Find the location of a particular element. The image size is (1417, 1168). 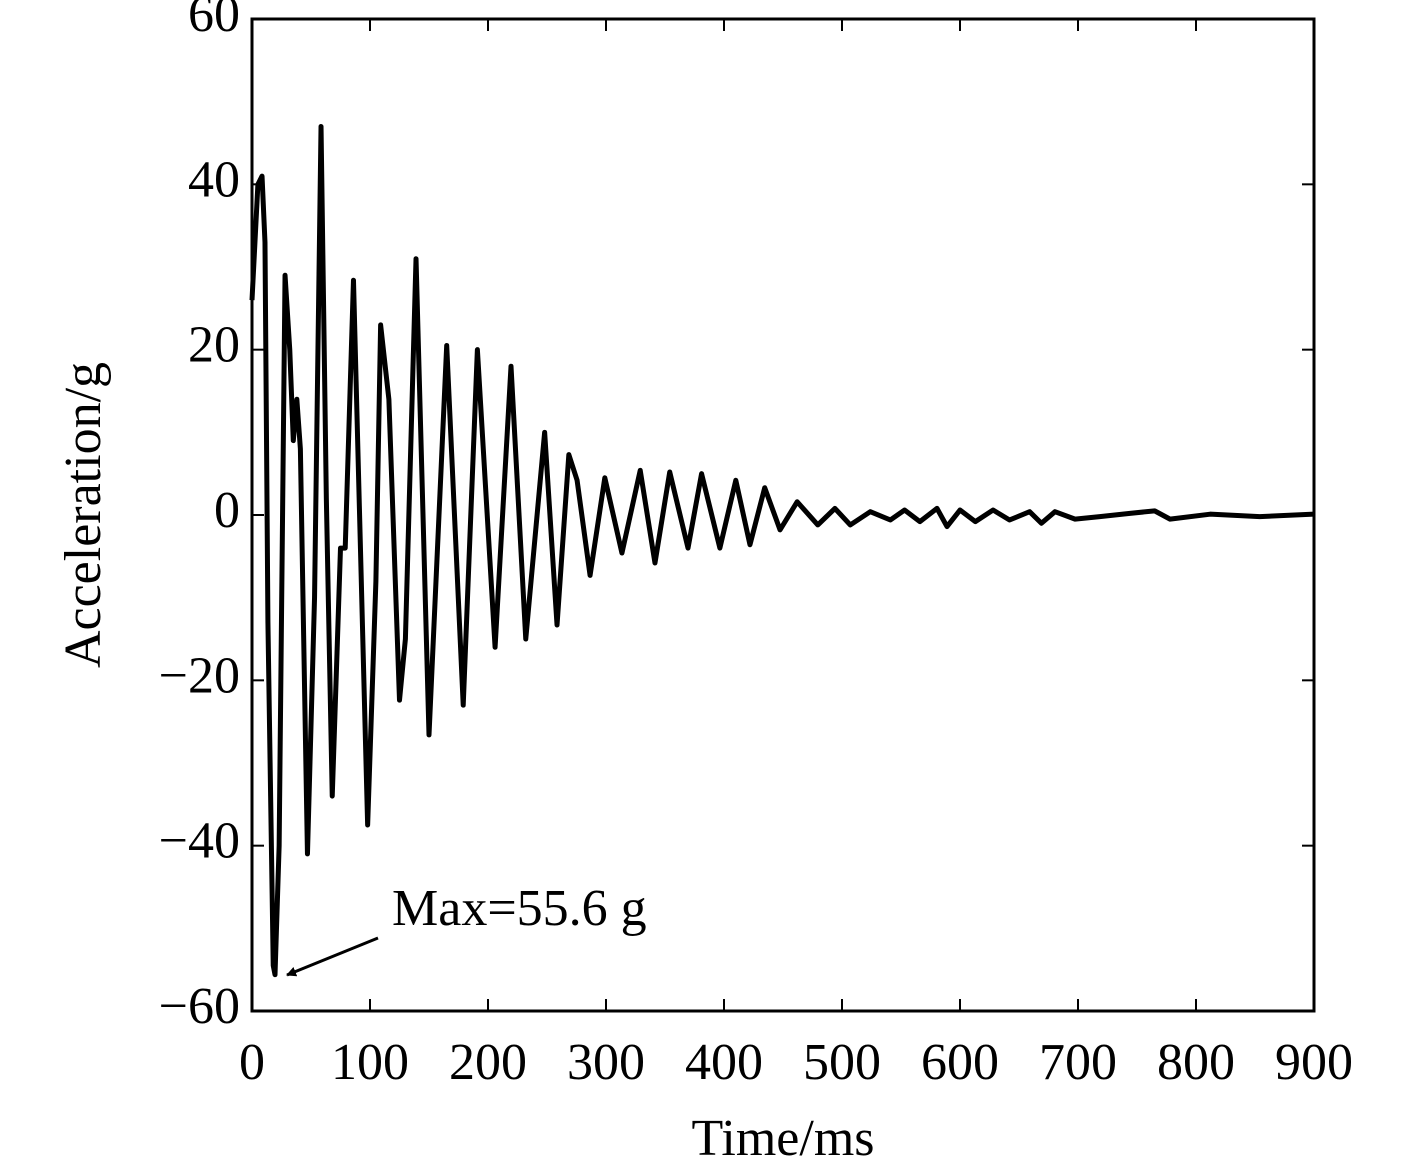

y-tick-label: −40 is located at coordinates (199, 841).